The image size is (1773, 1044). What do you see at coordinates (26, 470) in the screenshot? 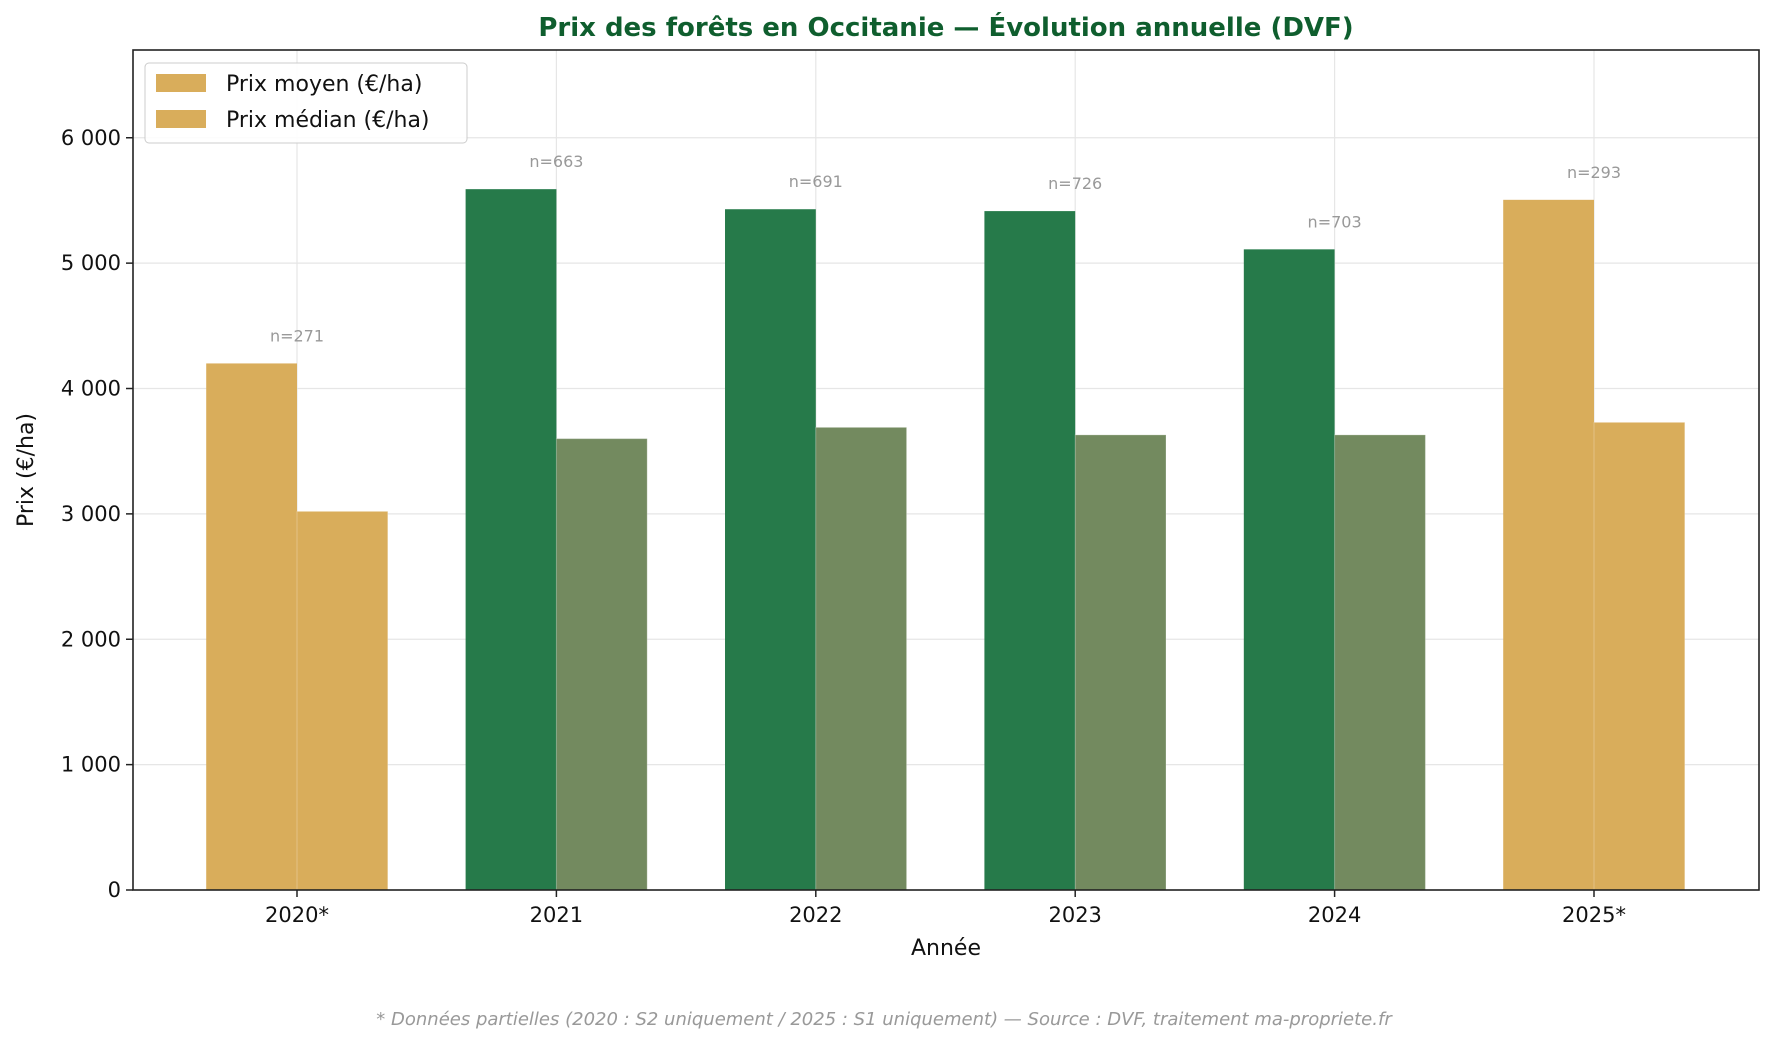
I see `y-axis-label: Prix (€/ha)` at bounding box center [26, 470].